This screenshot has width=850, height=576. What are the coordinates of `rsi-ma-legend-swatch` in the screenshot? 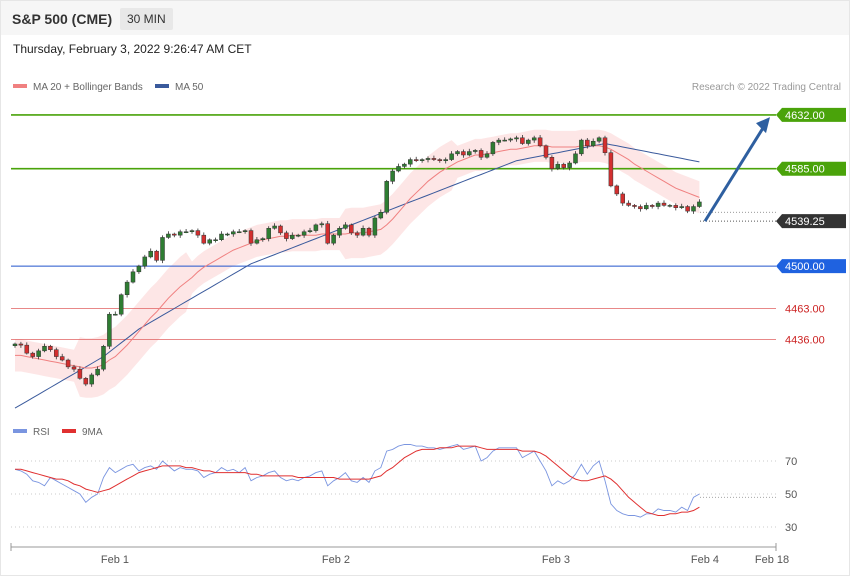 It's located at (69, 431).